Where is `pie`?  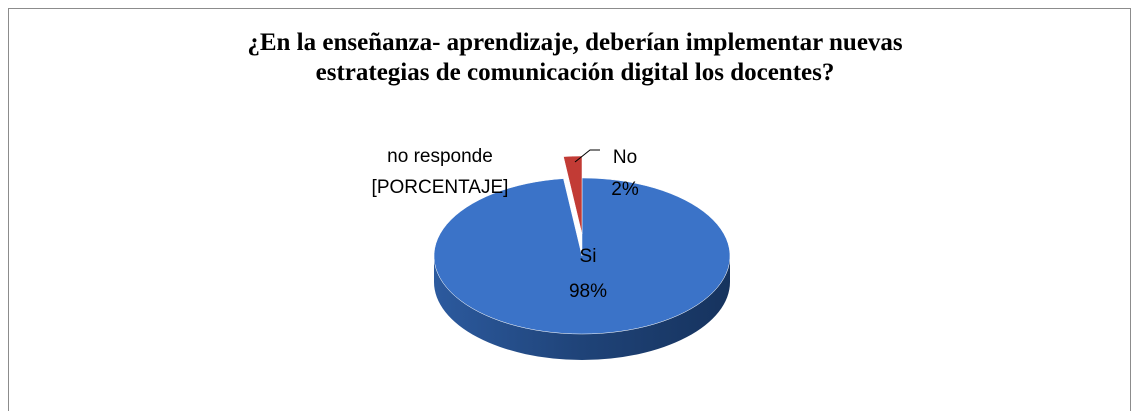
pie is located at coordinates (582, 257).